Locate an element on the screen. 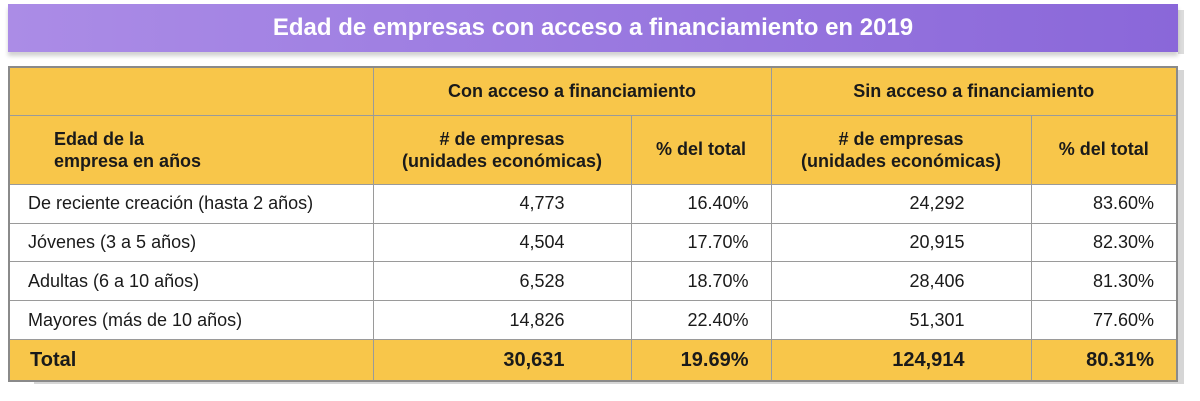  total-without-pct: 80.31% is located at coordinates (1104, 360).